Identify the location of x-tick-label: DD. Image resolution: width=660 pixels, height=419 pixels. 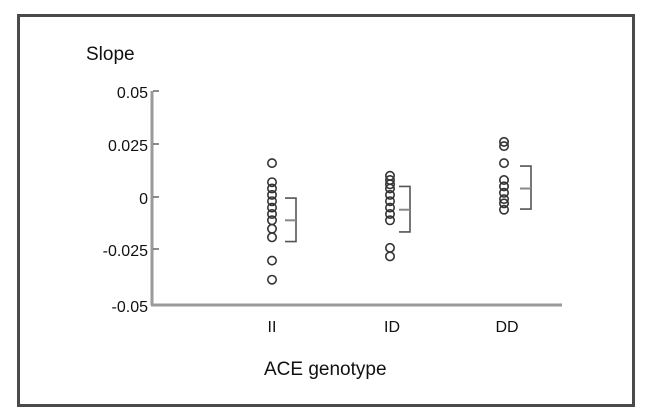
(506, 327).